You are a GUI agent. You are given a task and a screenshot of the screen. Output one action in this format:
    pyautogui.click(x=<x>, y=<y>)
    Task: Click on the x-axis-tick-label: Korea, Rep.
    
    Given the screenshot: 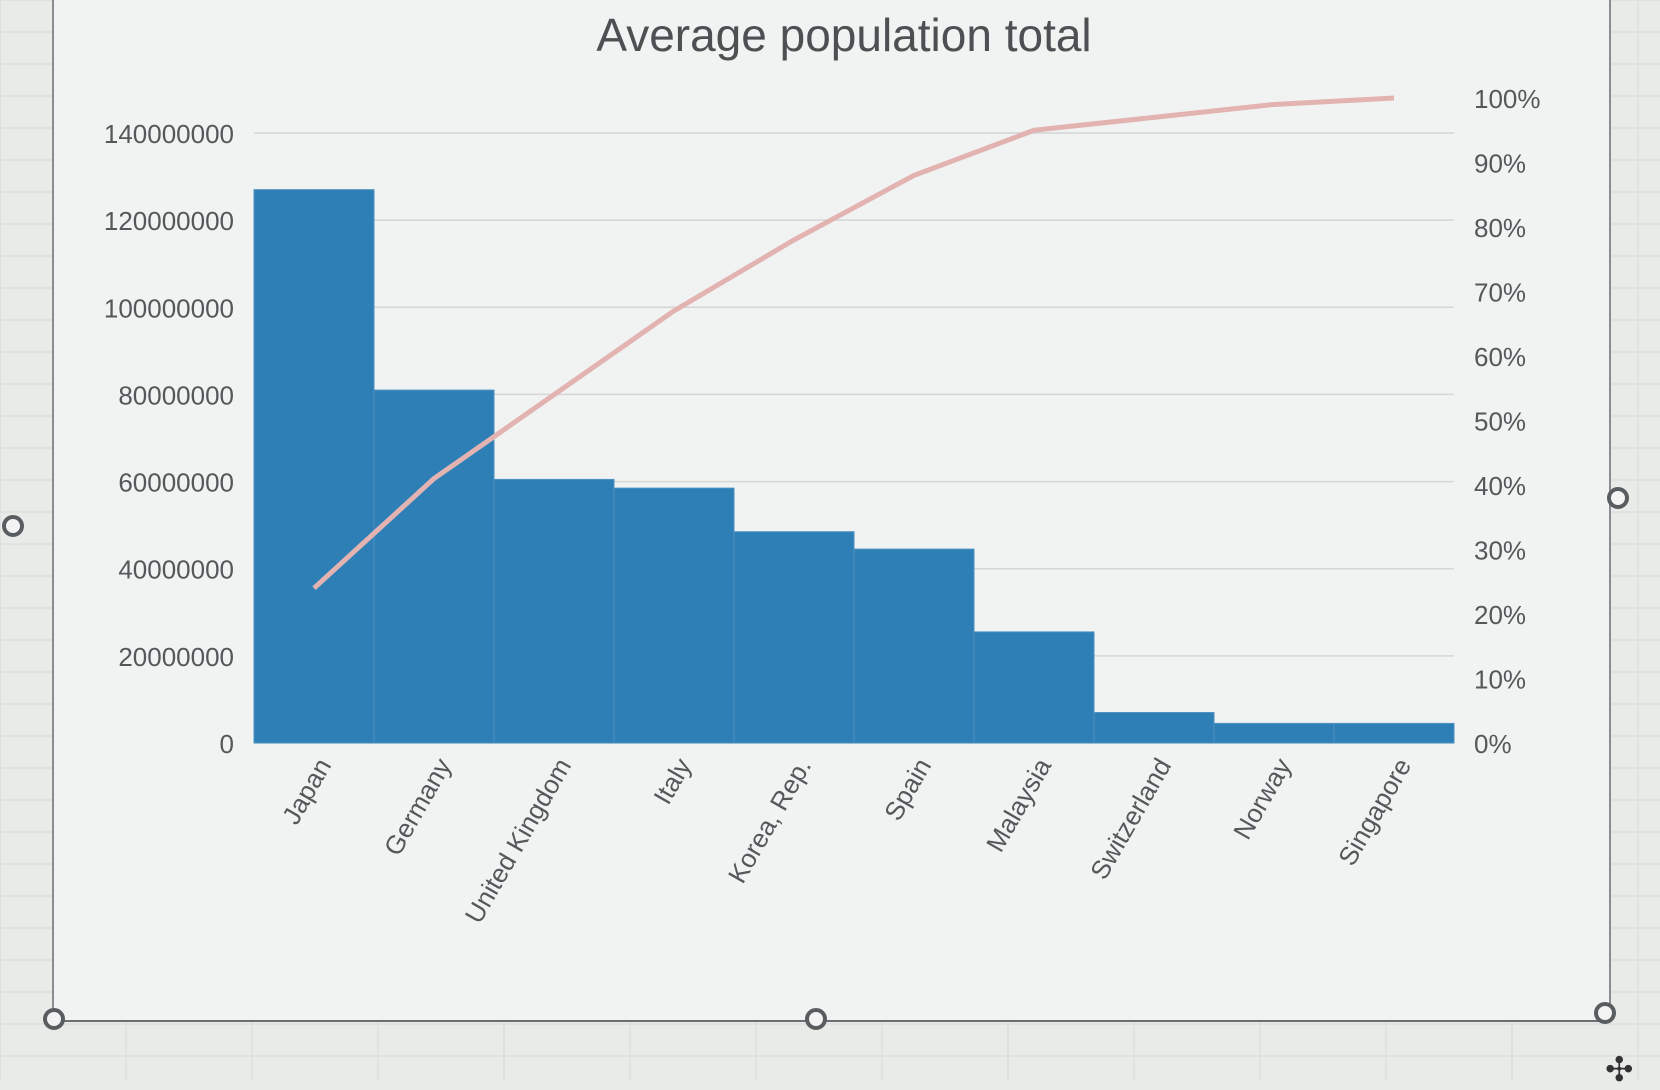 What is the action you would take?
    pyautogui.click(x=769, y=820)
    